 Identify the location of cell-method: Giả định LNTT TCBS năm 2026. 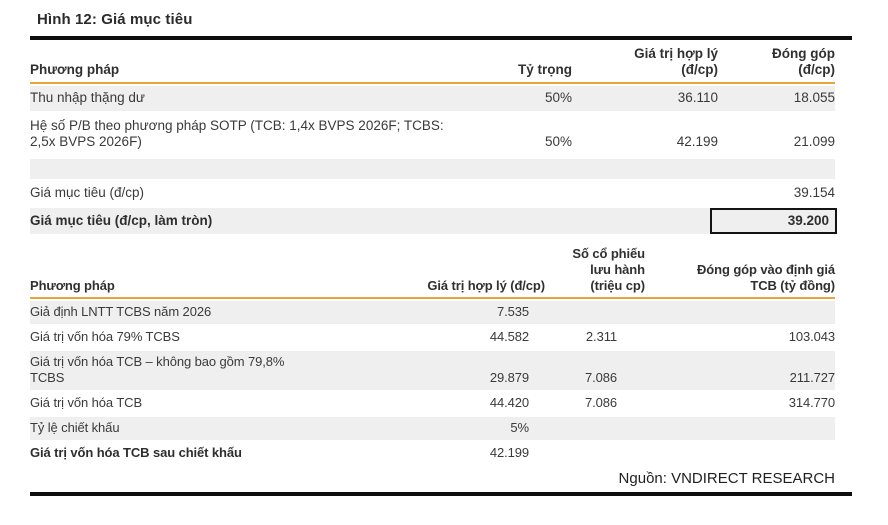
(121, 311).